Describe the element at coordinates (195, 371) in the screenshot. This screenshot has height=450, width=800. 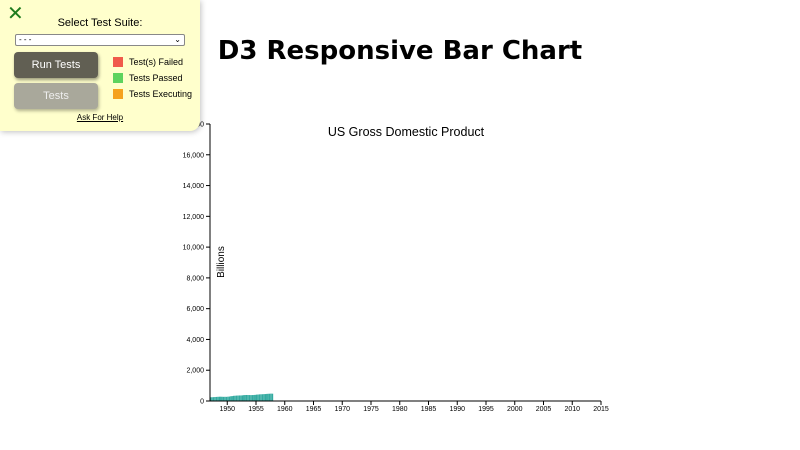
I see `y-tick-label: 2,000` at that location.